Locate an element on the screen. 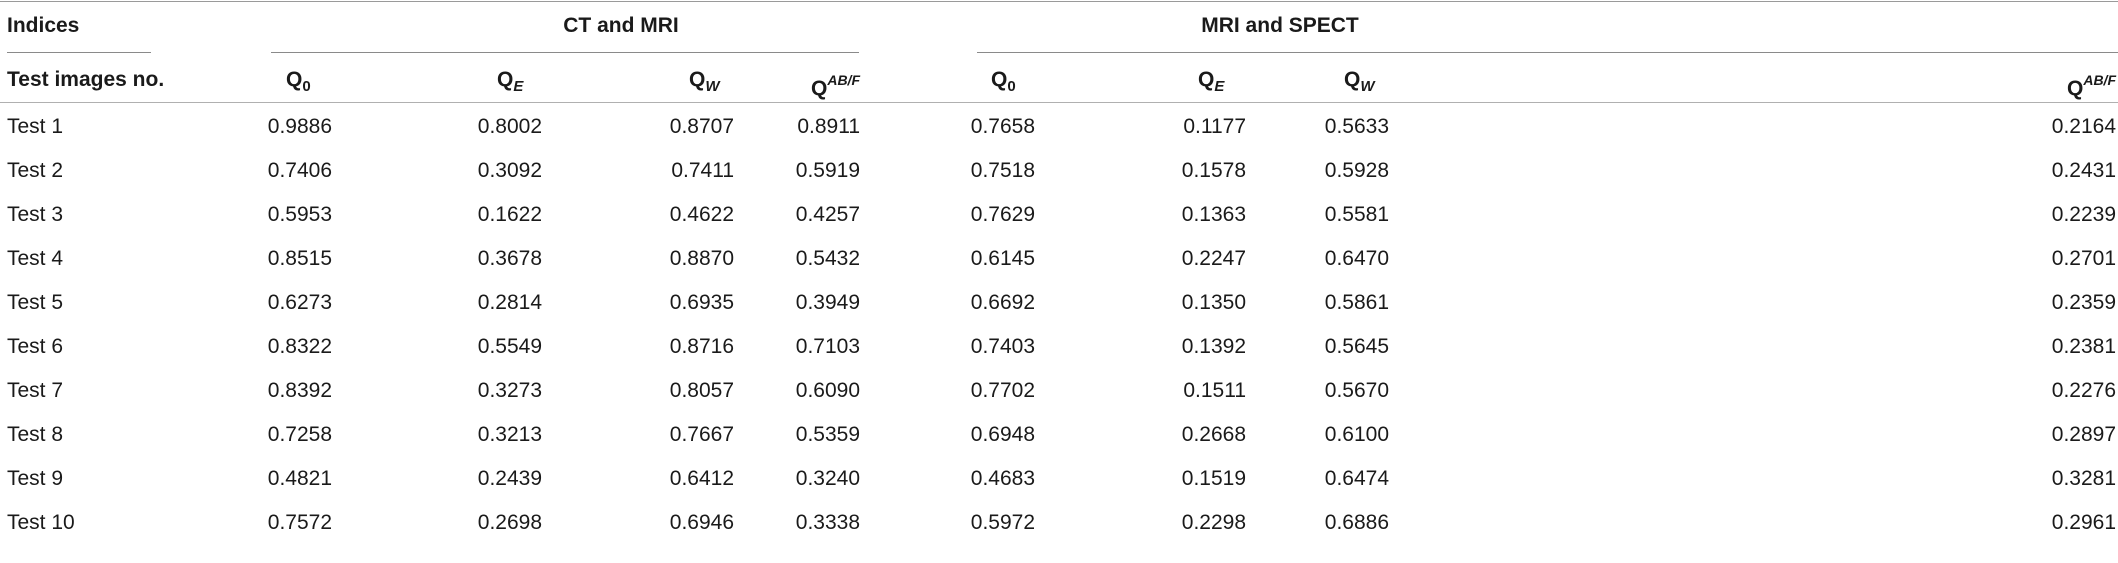 Image resolution: width=2118 pixels, height=563 pixels. table-cell: 0.2164 is located at coordinates (2083, 126).